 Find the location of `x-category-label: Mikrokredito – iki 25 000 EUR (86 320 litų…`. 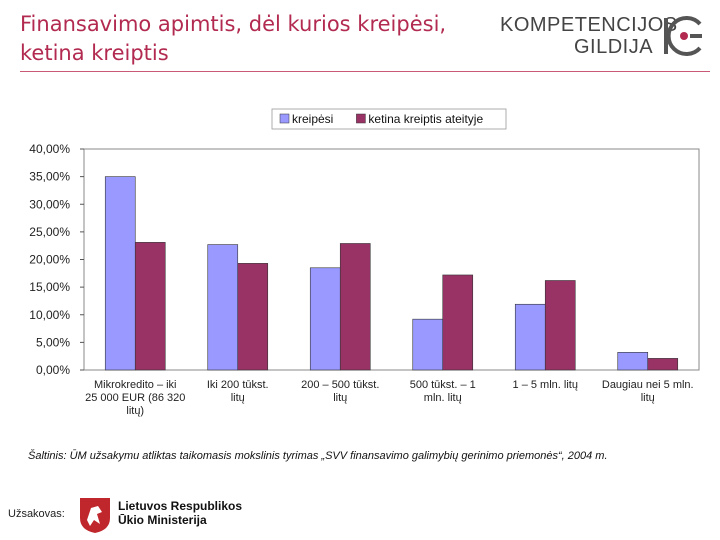

x-category-label: Mikrokredito – iki 25 000 EUR (86 320 litų… is located at coordinates (135, 398).